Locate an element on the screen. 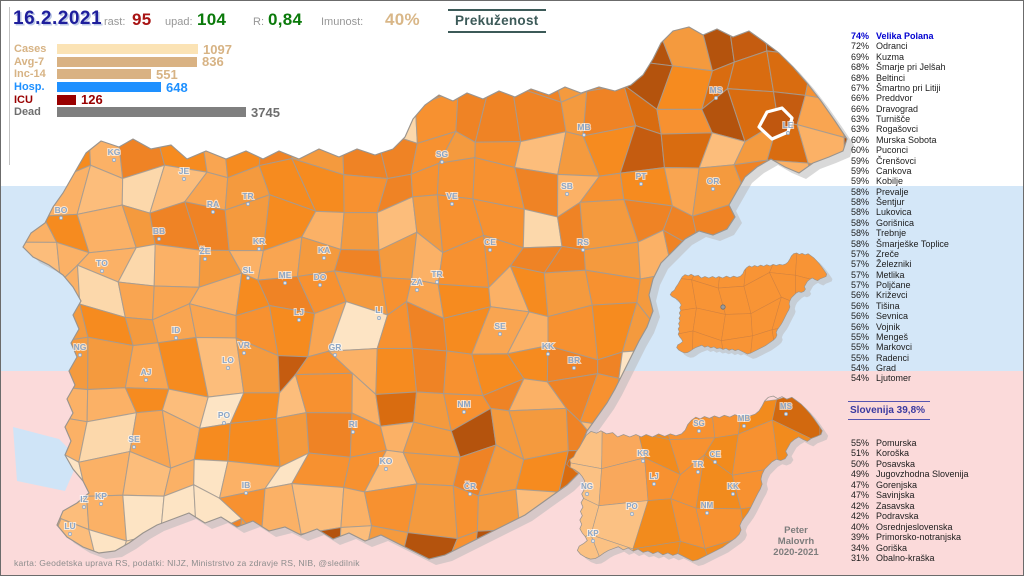 This screenshot has width=1024, height=576. list-item-name: Sevnica is located at coordinates (892, 316).